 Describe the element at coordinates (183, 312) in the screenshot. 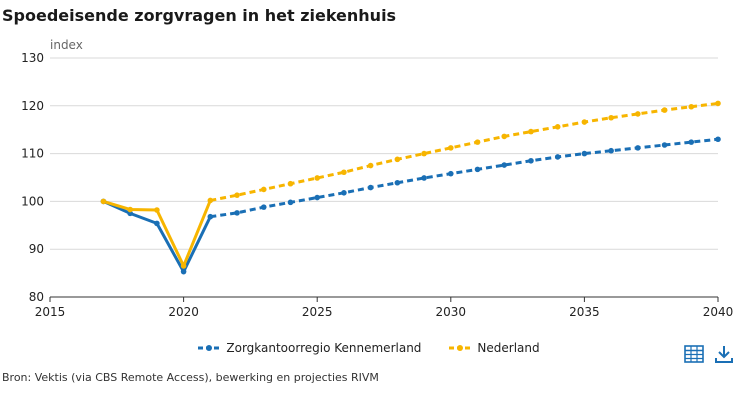

I see `x-tick-label: 2020` at that location.